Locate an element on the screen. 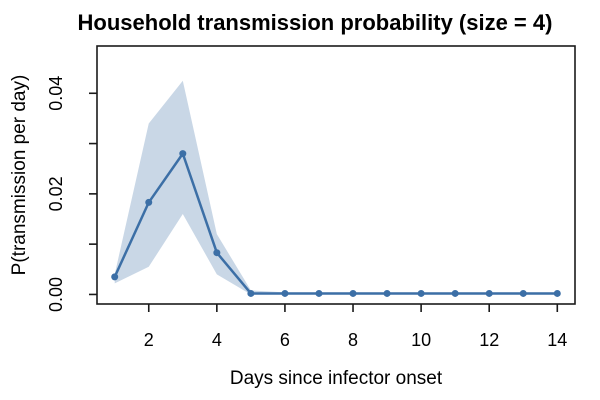 Image resolution: width=600 pixels, height=400 pixels. x-tick-label: 6 is located at coordinates (285, 340).